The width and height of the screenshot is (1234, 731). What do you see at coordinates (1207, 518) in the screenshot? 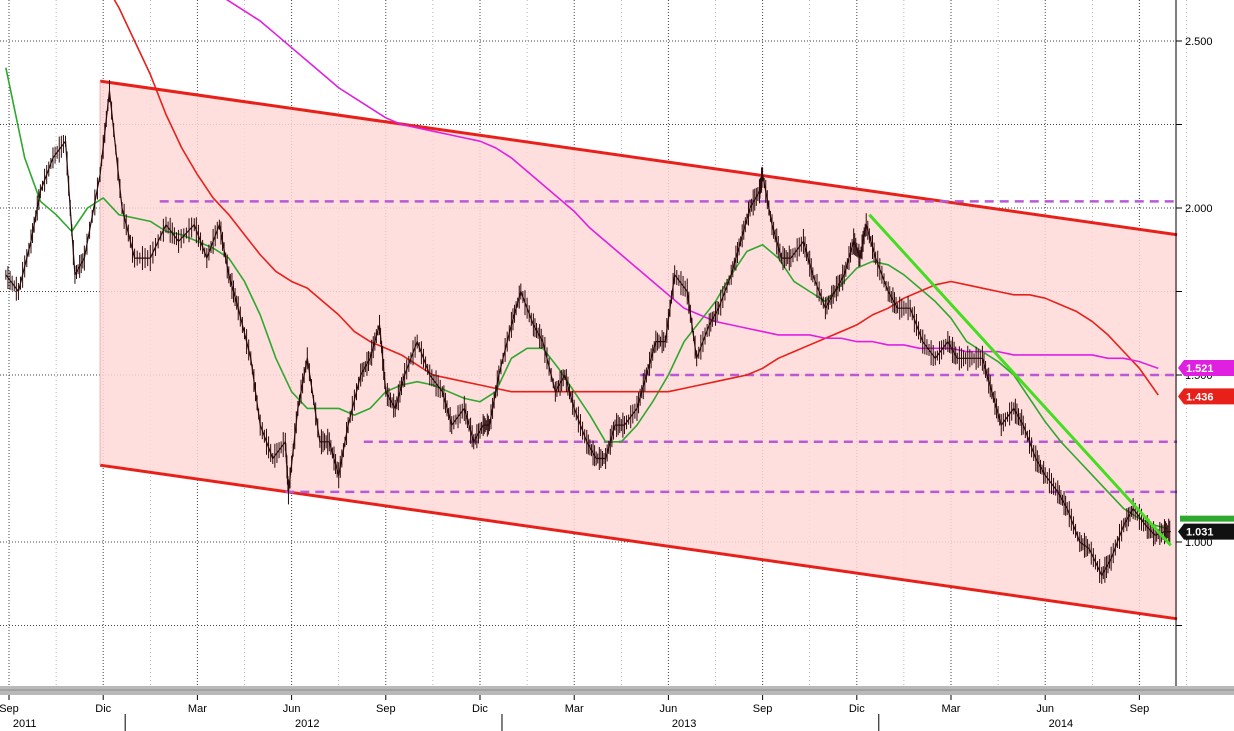
I see `value-badge-accent` at bounding box center [1207, 518].